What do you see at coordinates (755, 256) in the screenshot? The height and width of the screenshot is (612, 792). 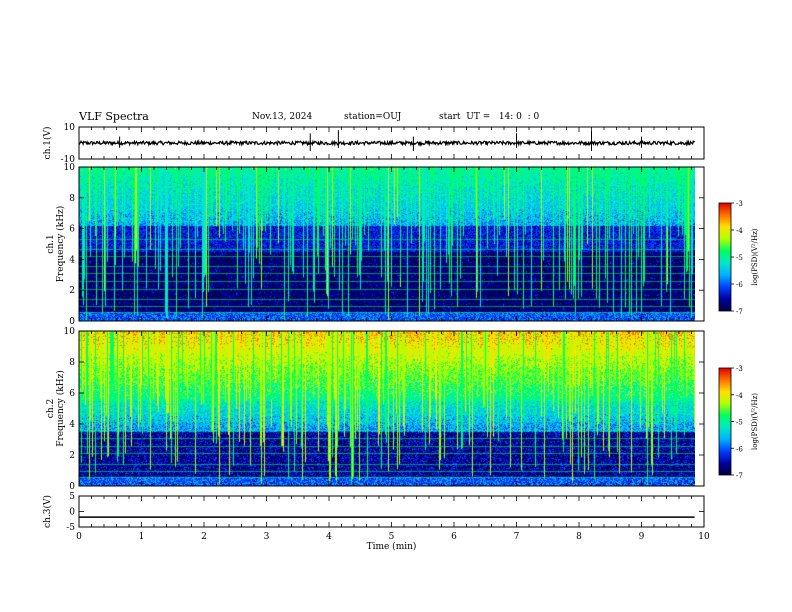 I see `ch1-spectrogram-colorbar-label: log(PSD)(V²/Hz)` at bounding box center [755, 256].